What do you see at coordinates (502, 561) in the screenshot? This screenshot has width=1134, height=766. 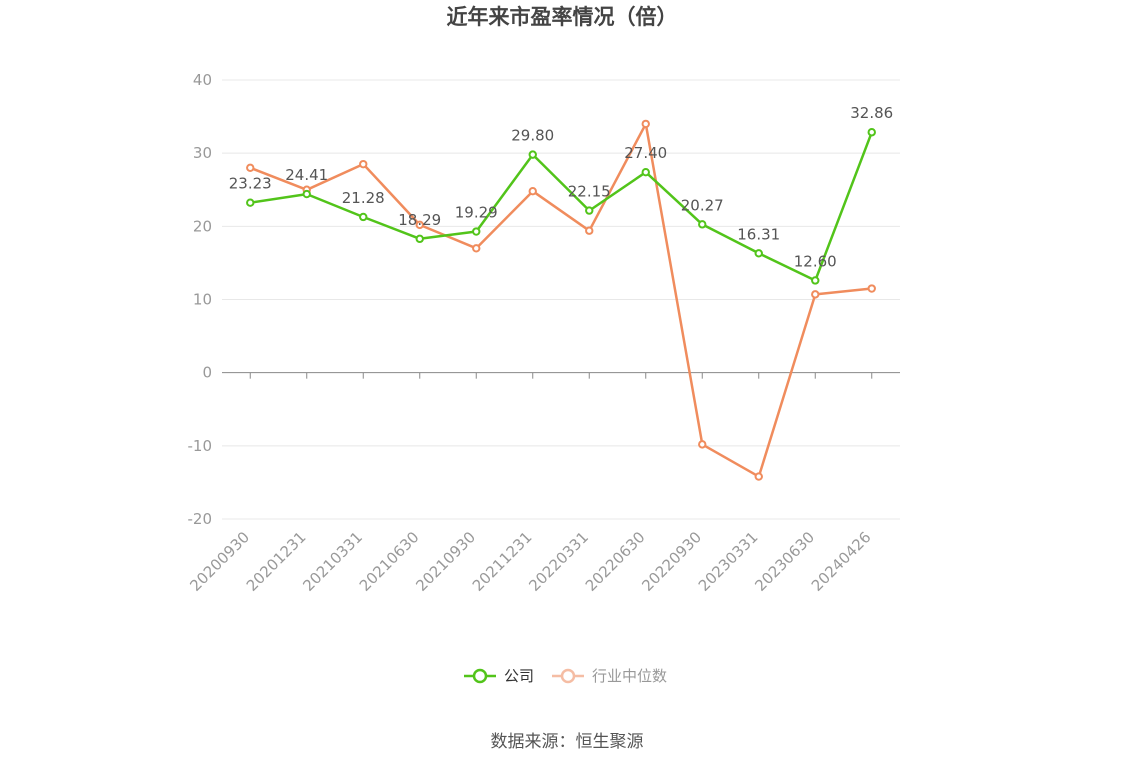 I see `x-tick-label: 20211231` at bounding box center [502, 561].